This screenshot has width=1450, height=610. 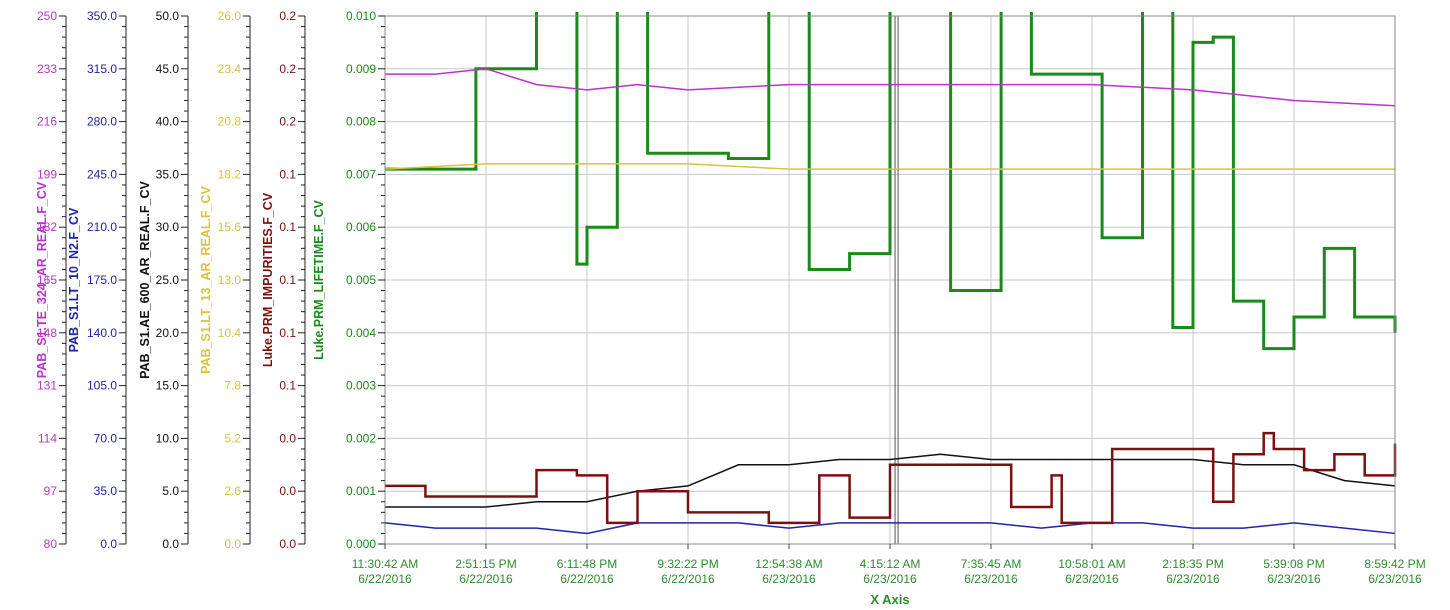 What do you see at coordinates (361, 280) in the screenshot?
I see `y-tick-label: 0.005` at bounding box center [361, 280].